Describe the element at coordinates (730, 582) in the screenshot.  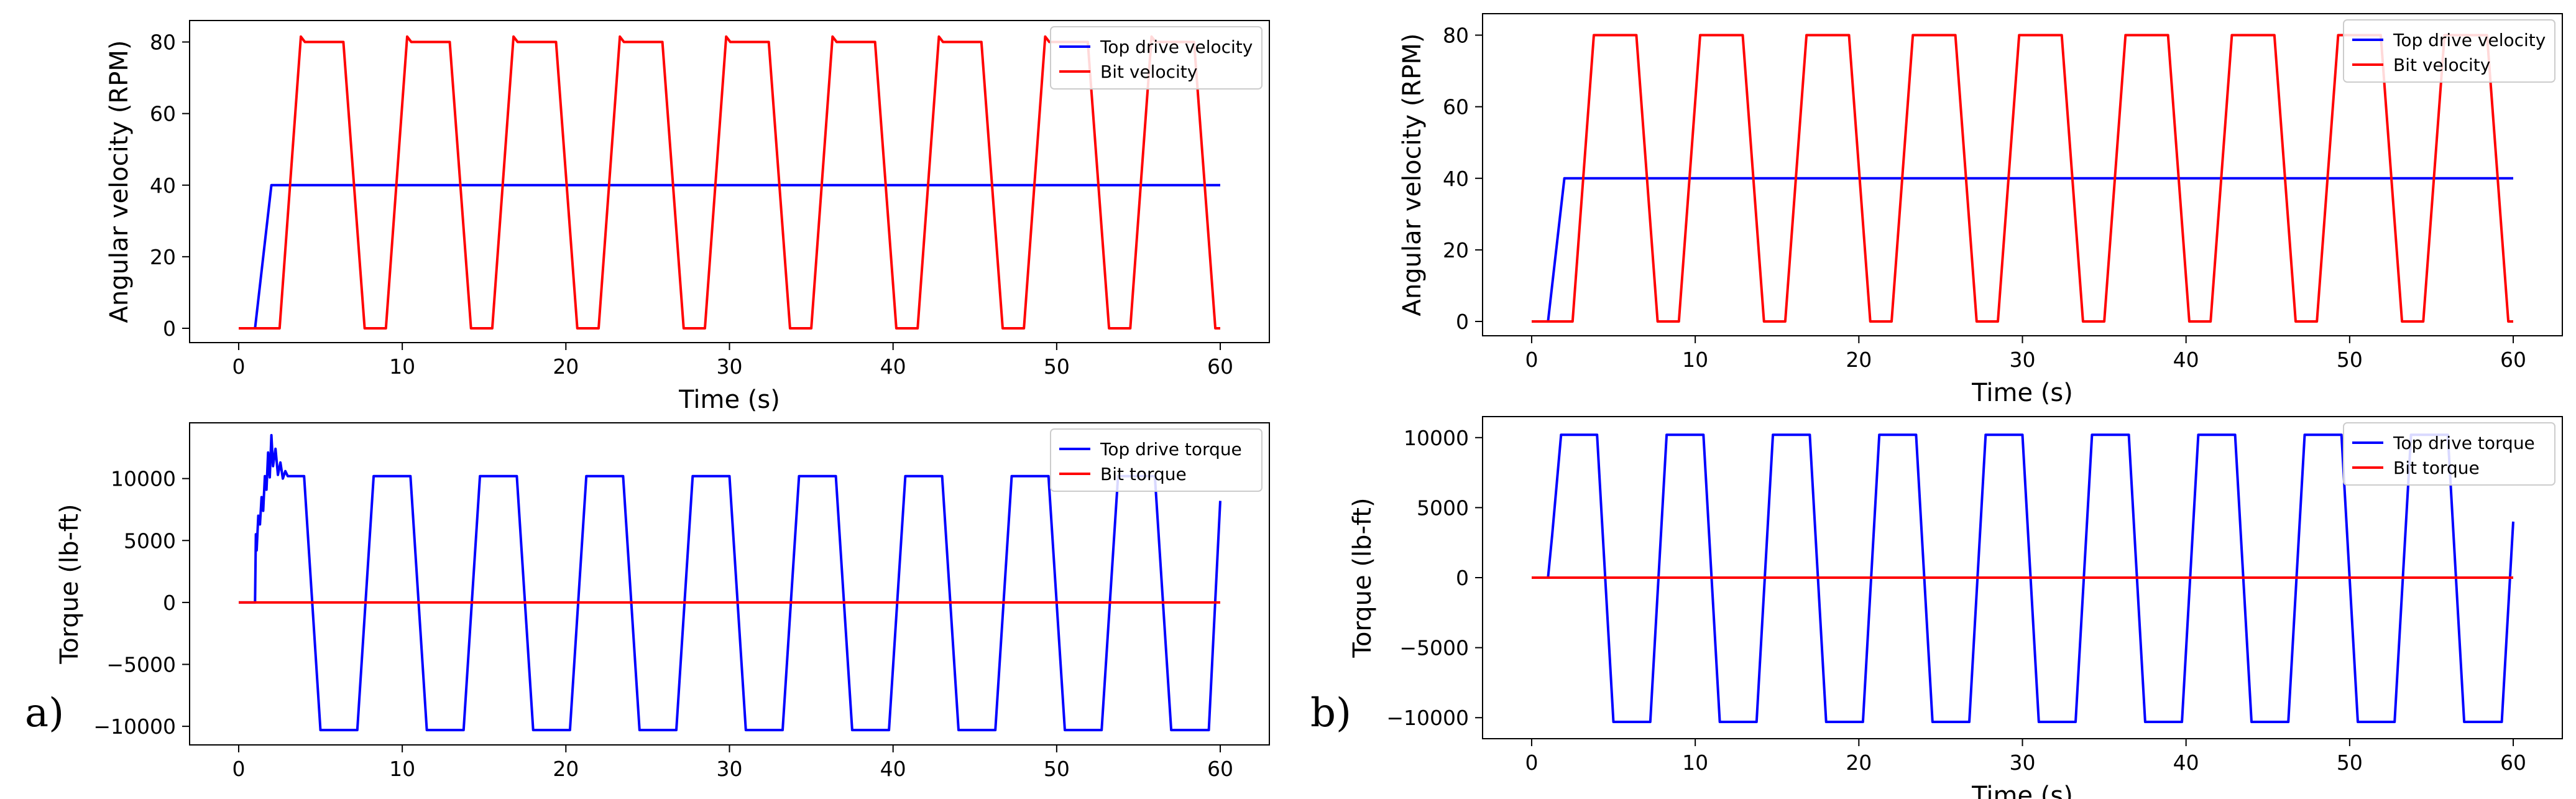
I see `series-line-top-drive-torque` at that location.